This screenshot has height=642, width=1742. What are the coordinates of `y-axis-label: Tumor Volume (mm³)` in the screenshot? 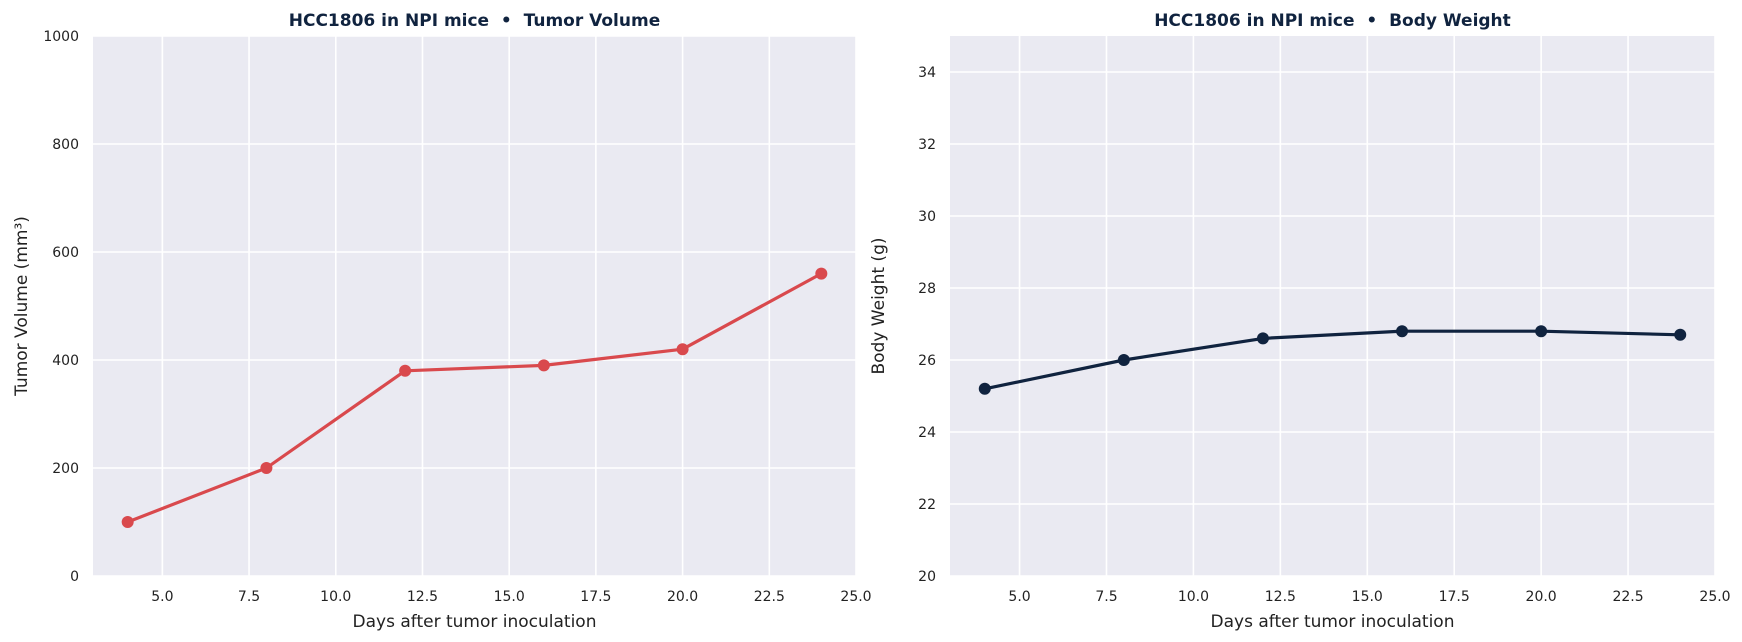 It's located at (22, 306).